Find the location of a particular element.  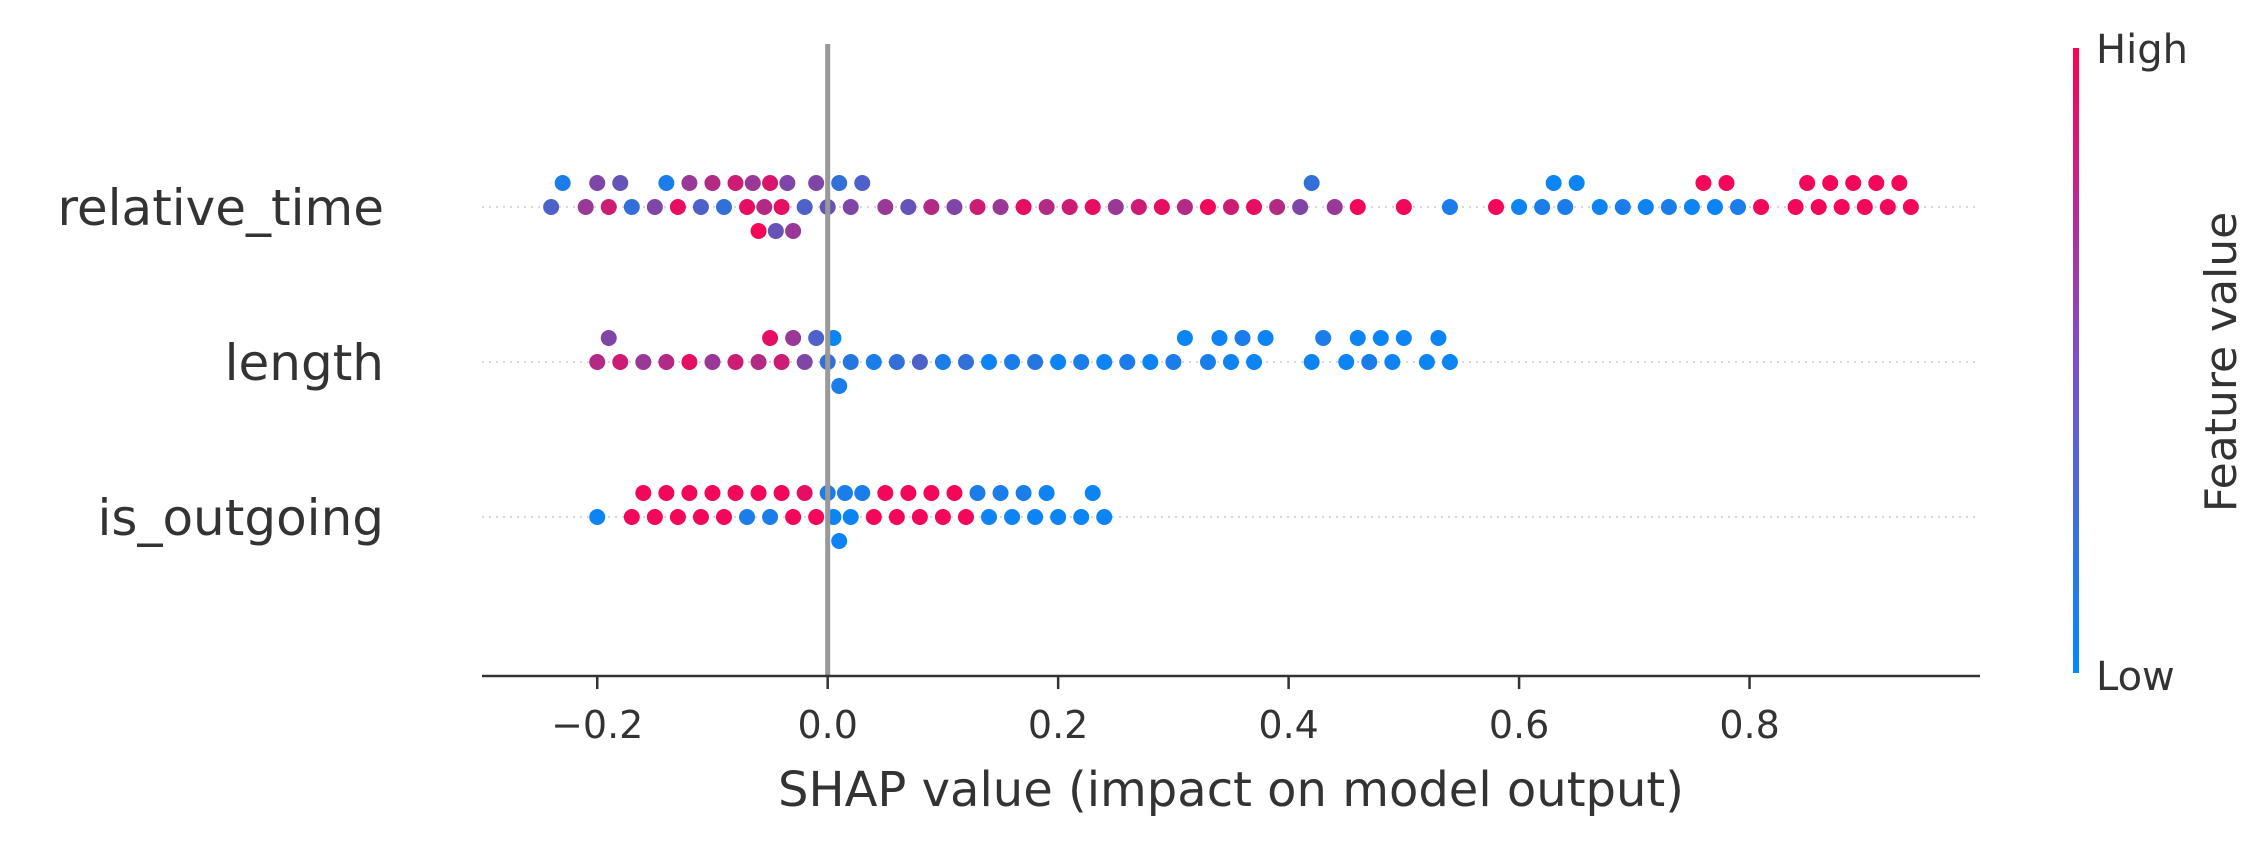

feature-label-length: length is located at coordinates (304, 363).